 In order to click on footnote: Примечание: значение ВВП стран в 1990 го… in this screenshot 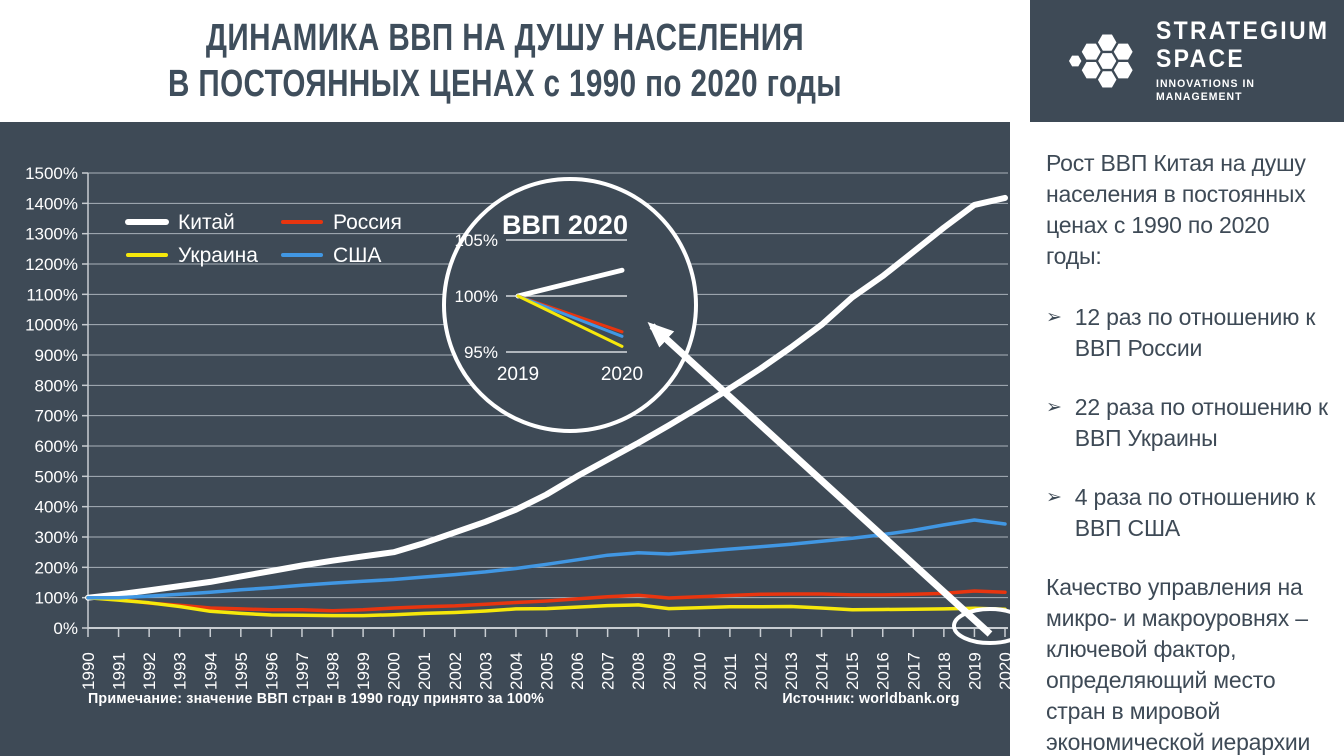, I will do `click(316, 698)`.